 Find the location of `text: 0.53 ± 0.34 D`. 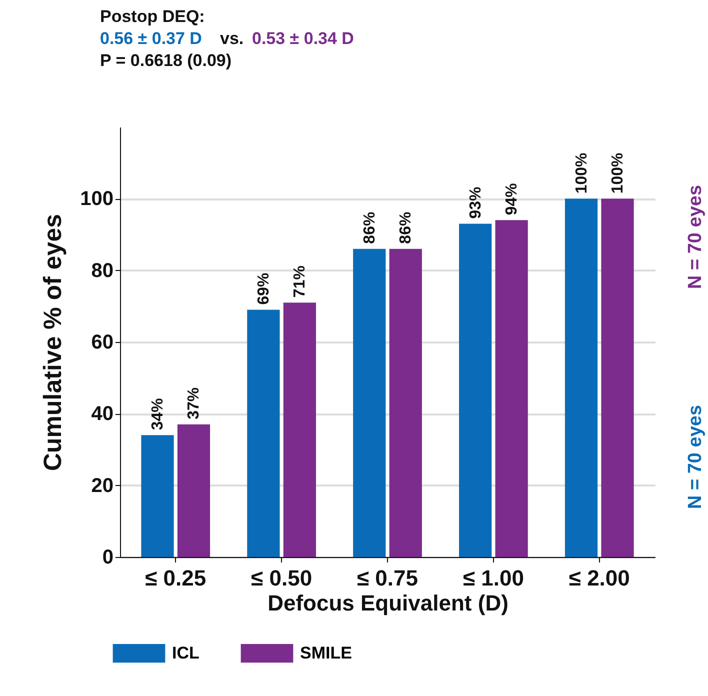

text: 0.53 ± 0.34 D is located at coordinates (303, 38).